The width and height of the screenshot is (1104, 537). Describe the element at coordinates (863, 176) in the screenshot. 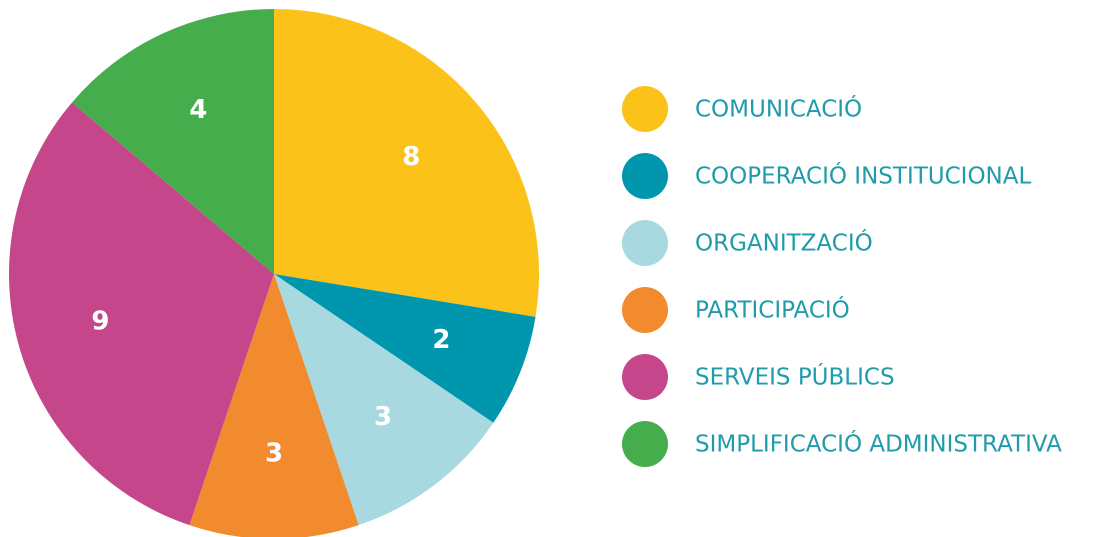

I see `legend-label: COOPERACIÓ INSTITUCIONAL` at that location.